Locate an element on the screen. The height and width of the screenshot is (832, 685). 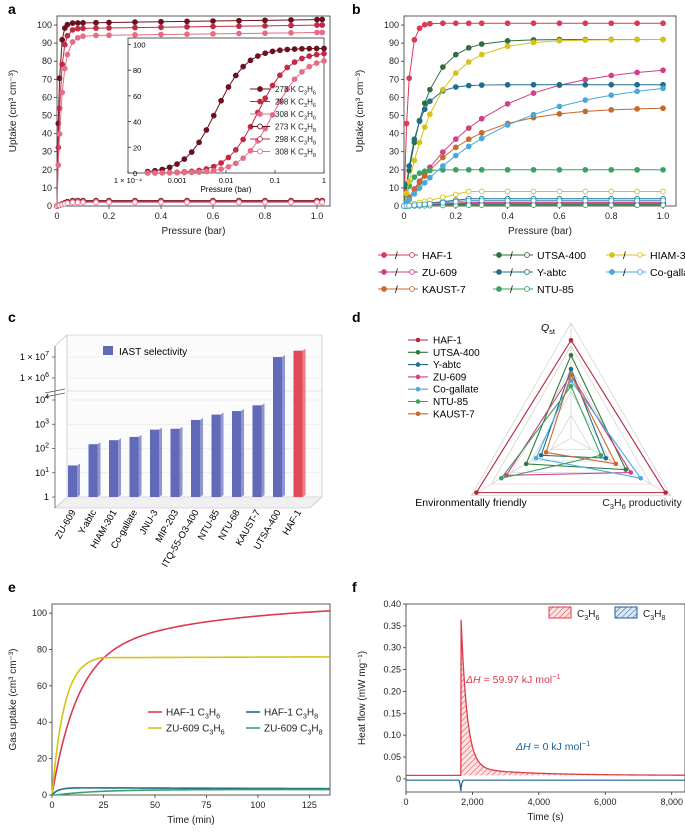
panel-b-y-tick-label: 60 is located at coordinates (394, 97).